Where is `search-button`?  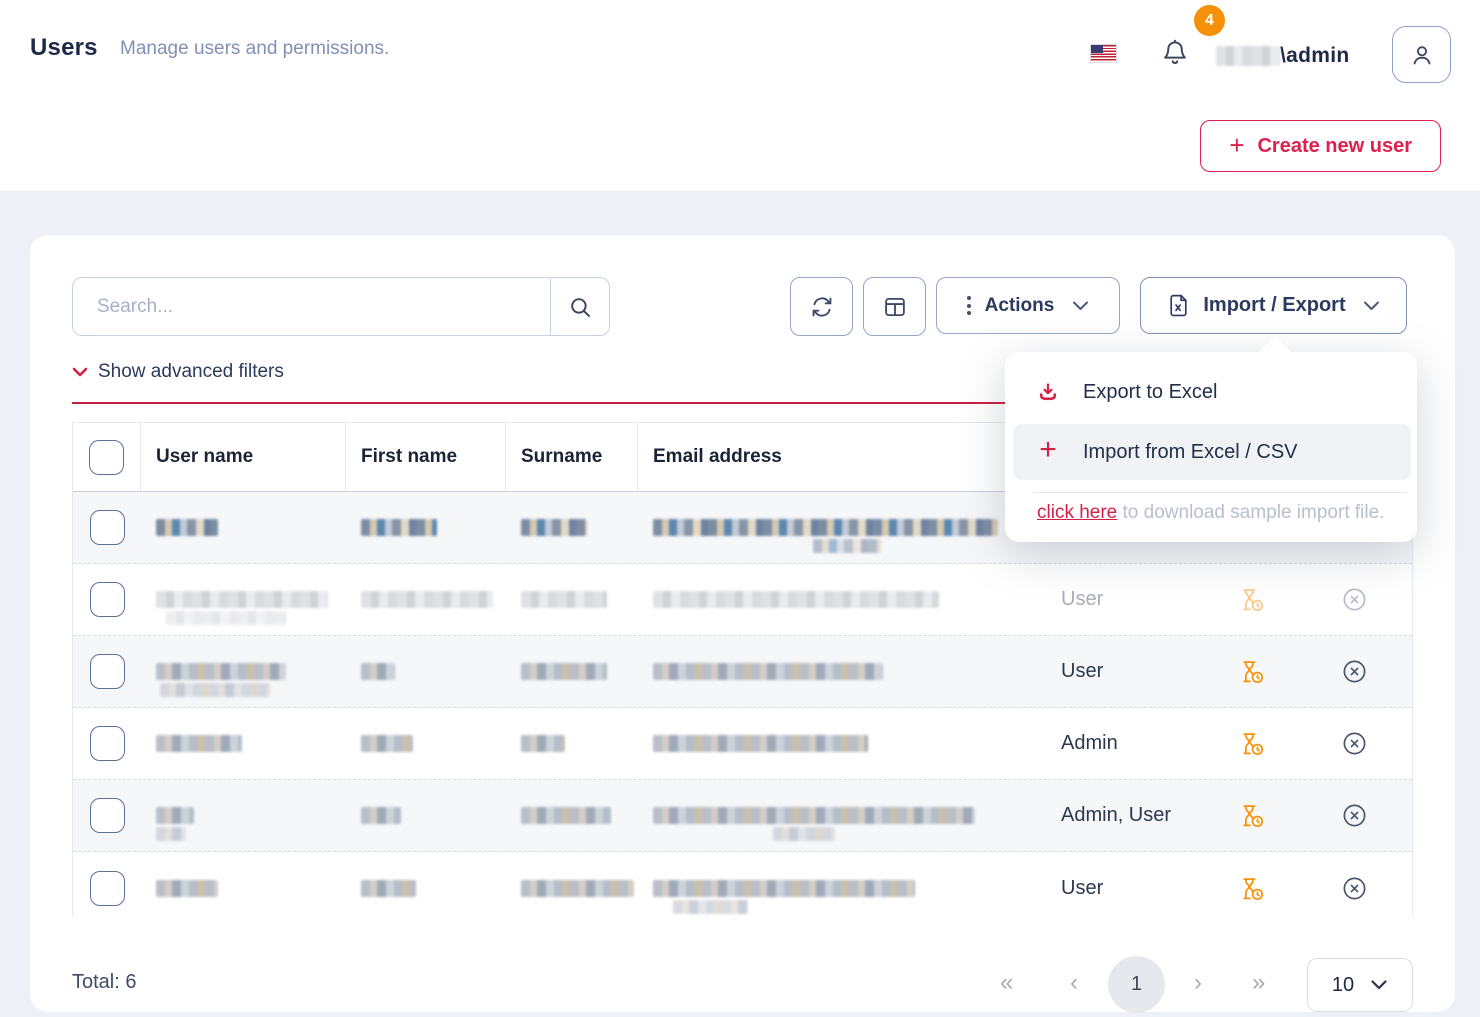
search-button is located at coordinates (579, 306).